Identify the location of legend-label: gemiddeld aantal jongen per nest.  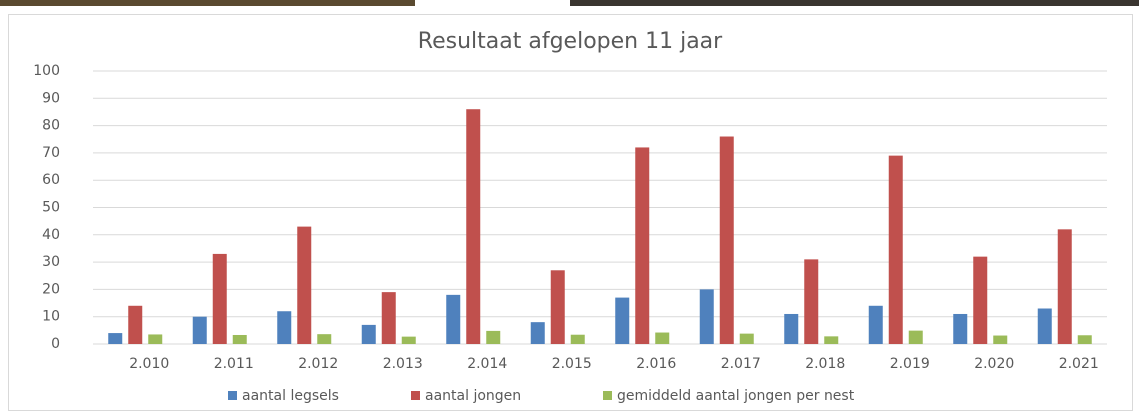
(736, 396).